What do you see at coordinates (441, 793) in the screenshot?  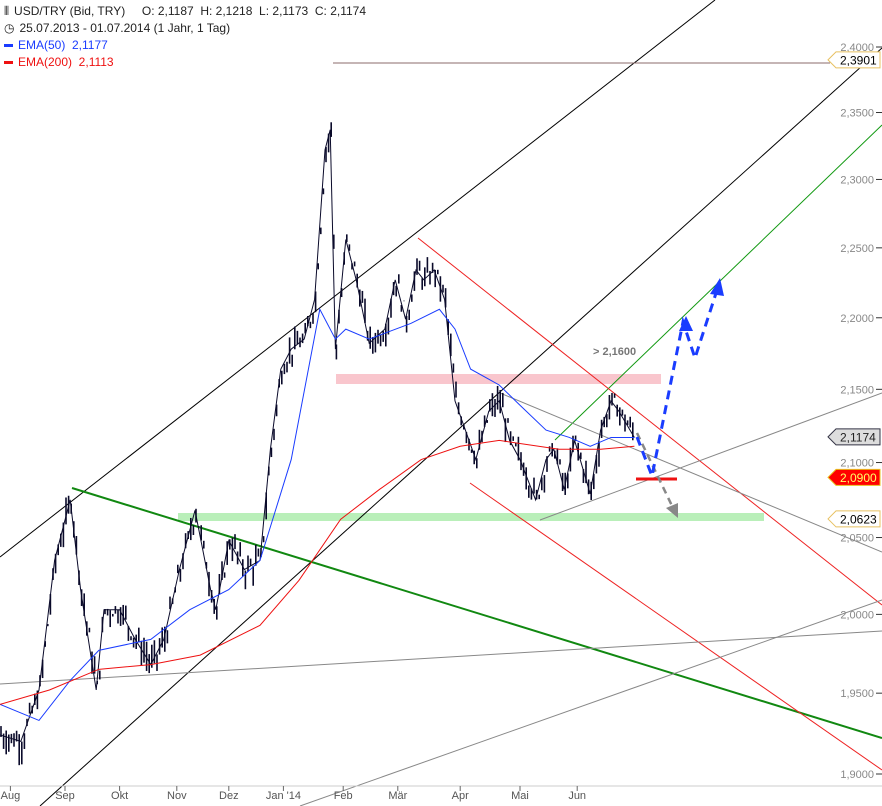 I see `x-axis: Aug Sep Okt Nov Dez Jan '14 Feb Mär Apr Mai Jun` at bounding box center [441, 793].